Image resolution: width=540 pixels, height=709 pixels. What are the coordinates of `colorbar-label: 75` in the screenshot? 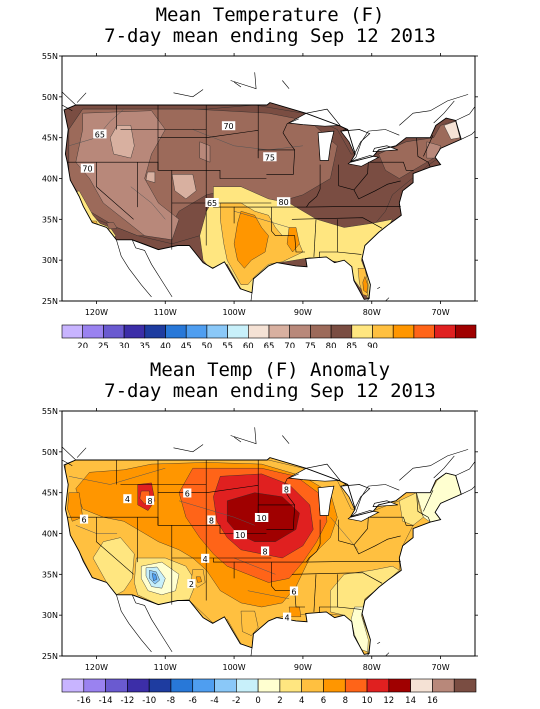 It's located at (310, 345).